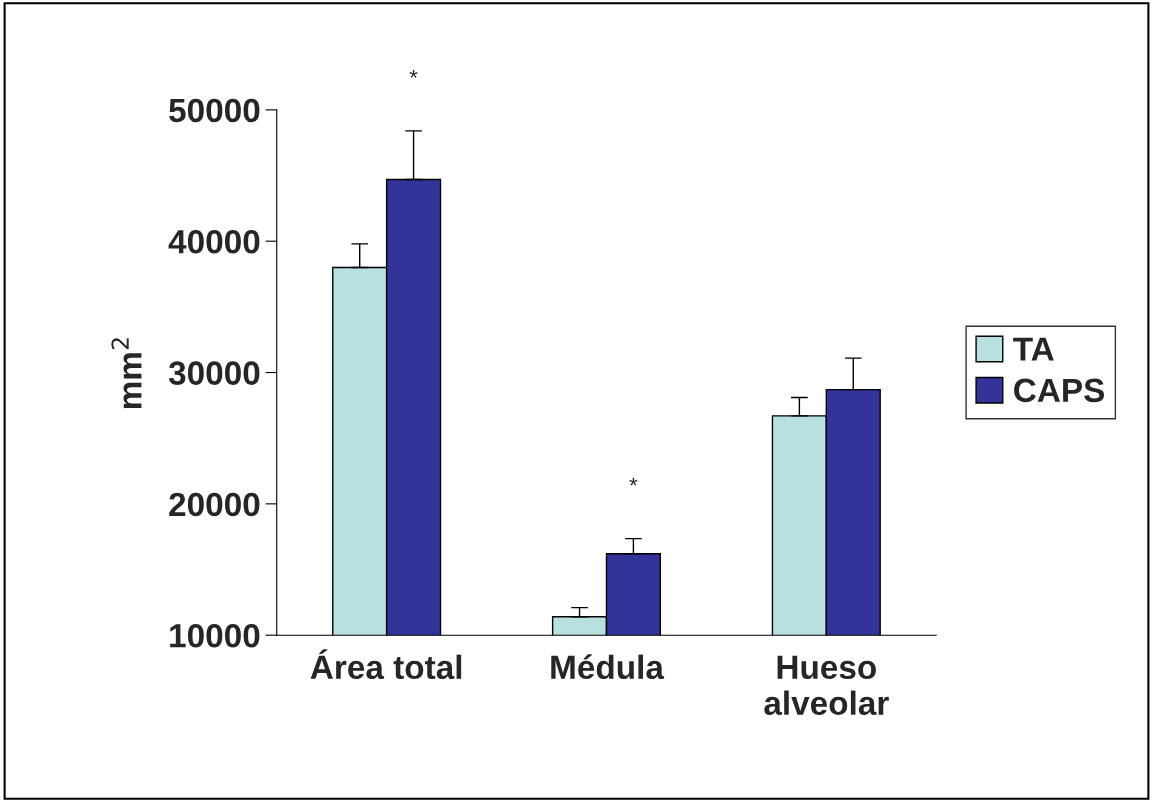 This screenshot has height=802, width=1153. Describe the element at coordinates (1033, 349) in the screenshot. I see `legend-label: TA` at that location.